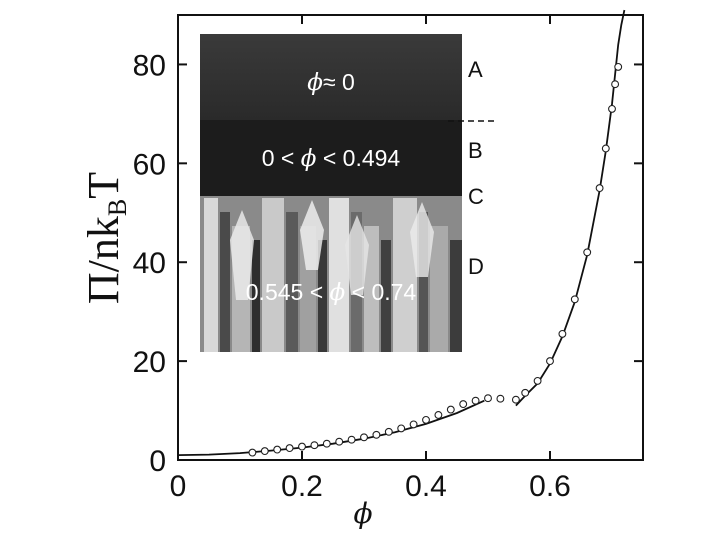 This screenshot has width=720, height=540. What do you see at coordinates (149, 65) in the screenshot?
I see `y-tick-label: 80` at bounding box center [149, 65].